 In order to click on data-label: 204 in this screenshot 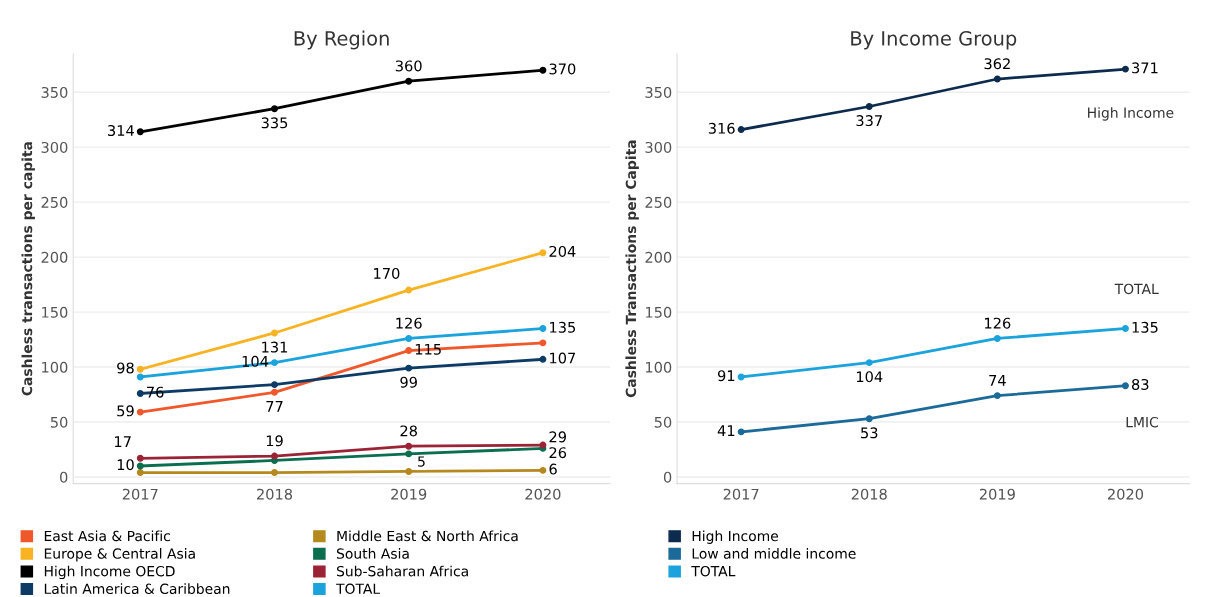, I will do `click(562, 251)`.